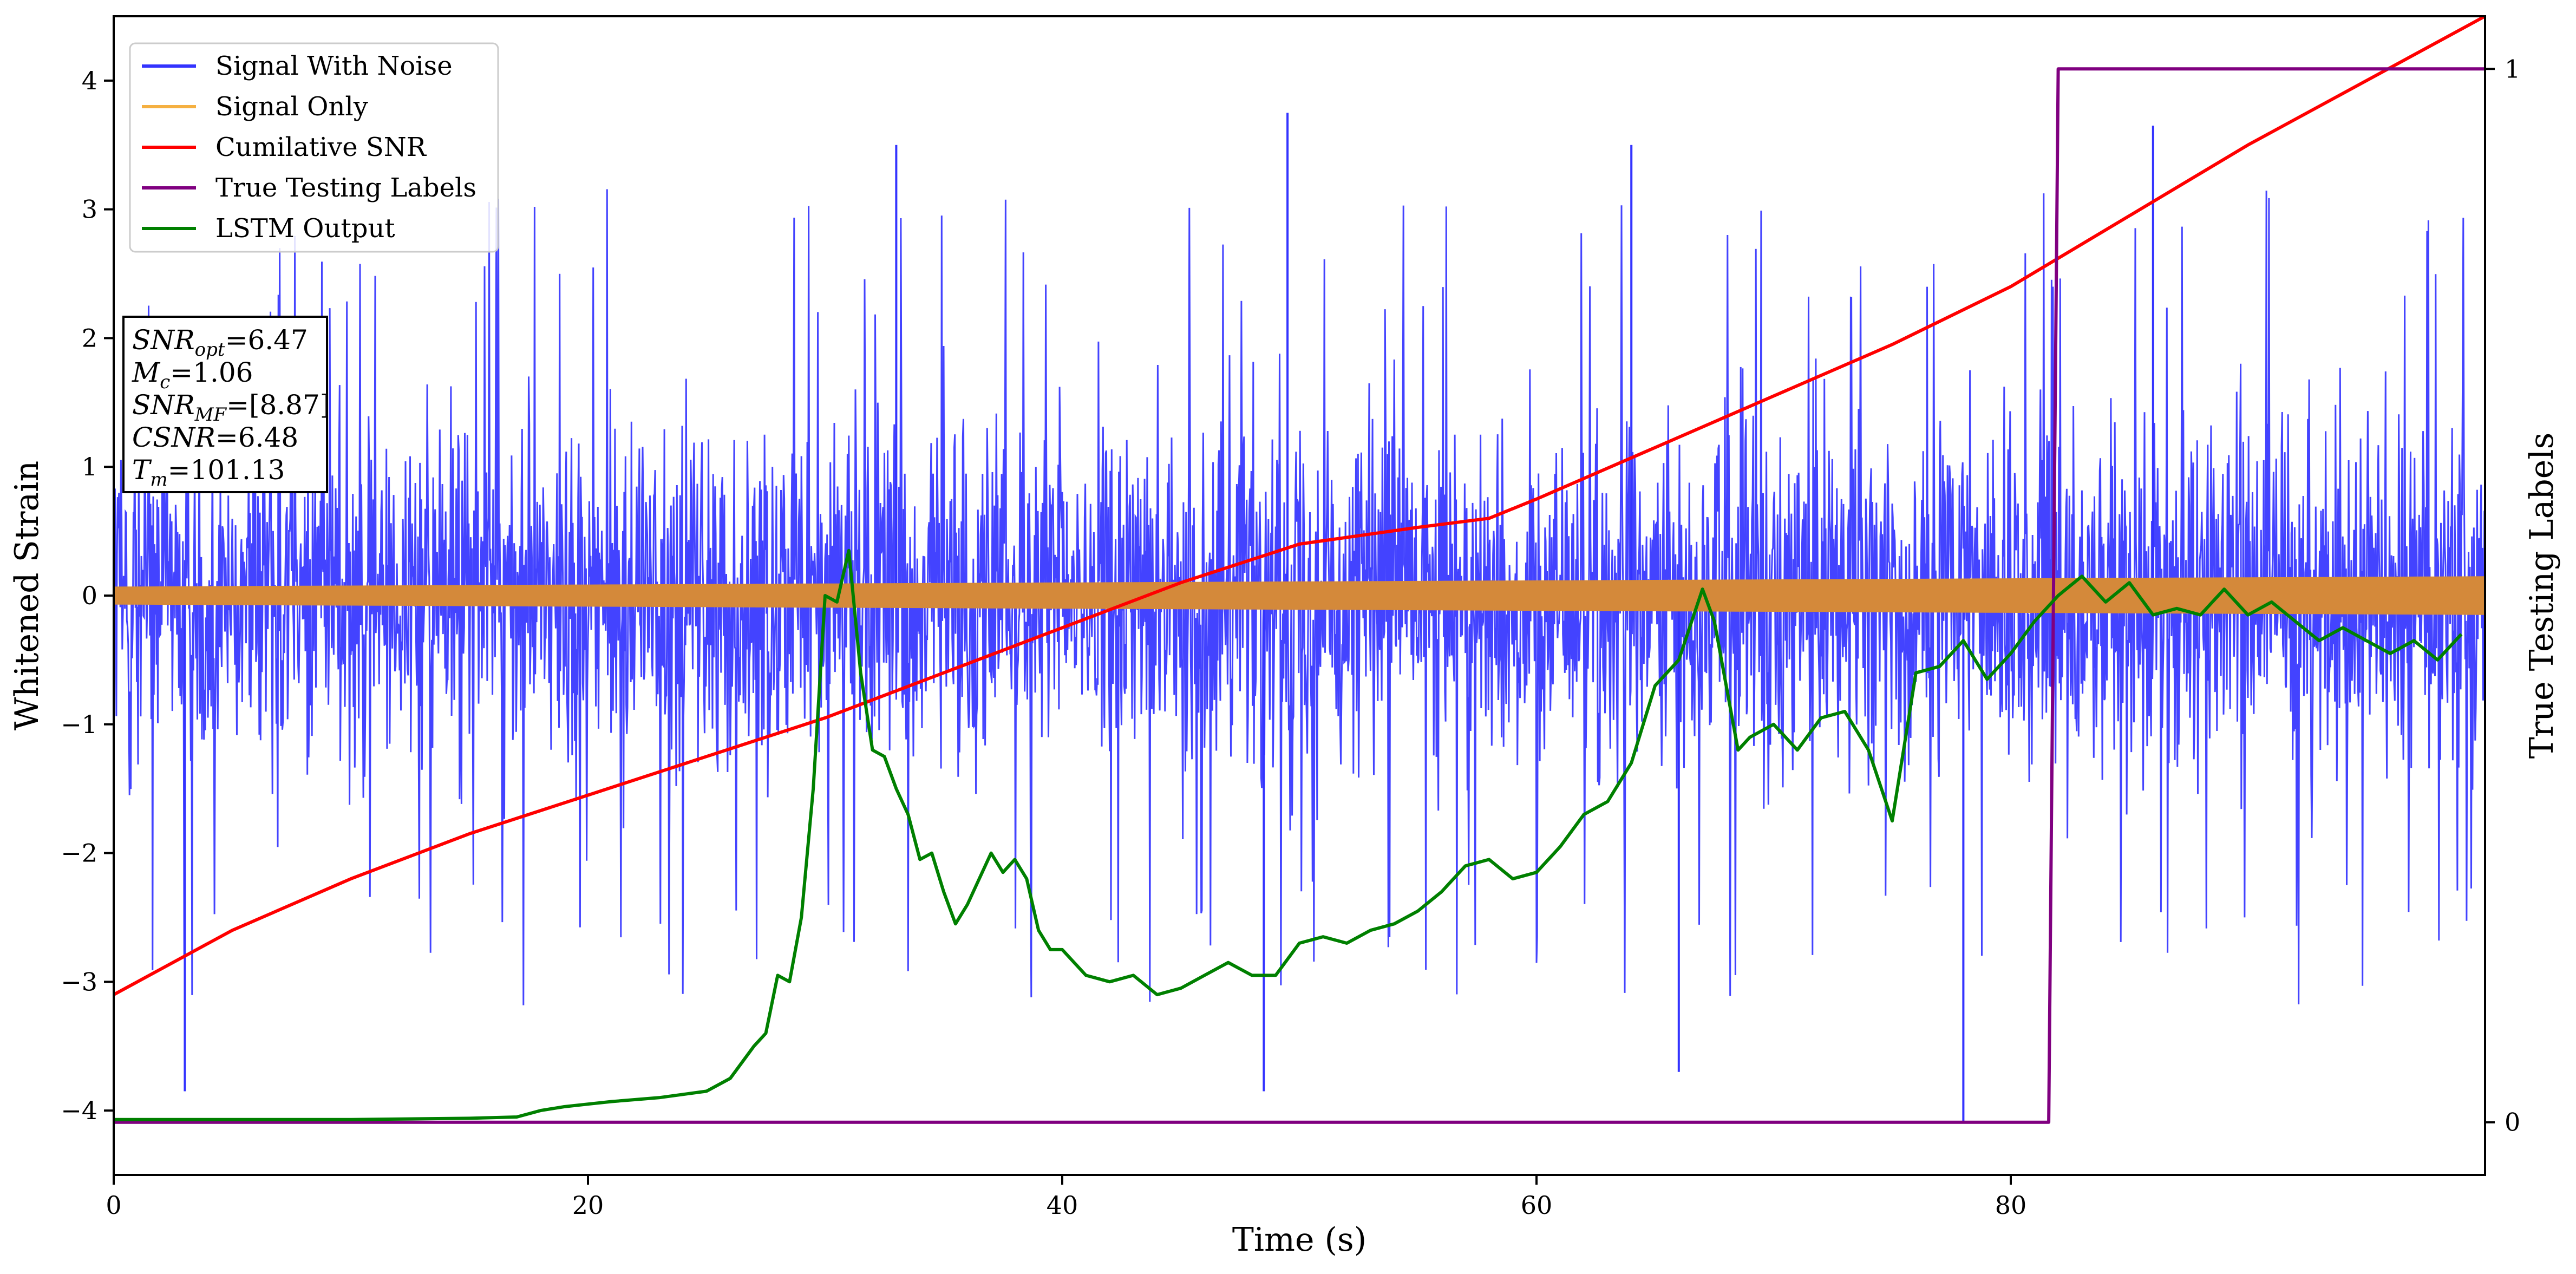 The width and height of the screenshot is (2576, 1274). Describe the element at coordinates (90, 209) in the screenshot. I see `y-tick-label-3: 3` at that location.